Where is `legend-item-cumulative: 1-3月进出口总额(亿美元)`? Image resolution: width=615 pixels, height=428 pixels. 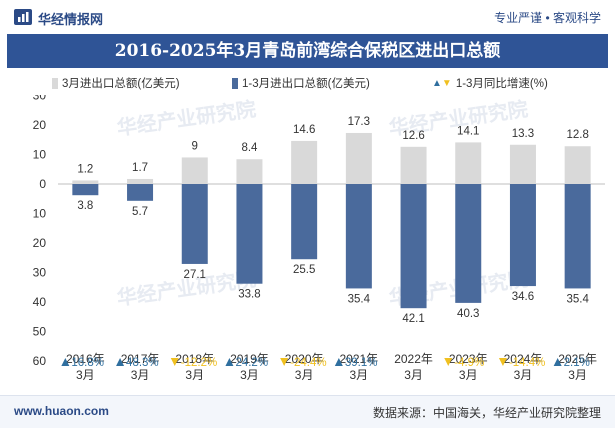 legend-item-cumulative: 1-3月进出口总额(亿美元) is located at coordinates (301, 83).